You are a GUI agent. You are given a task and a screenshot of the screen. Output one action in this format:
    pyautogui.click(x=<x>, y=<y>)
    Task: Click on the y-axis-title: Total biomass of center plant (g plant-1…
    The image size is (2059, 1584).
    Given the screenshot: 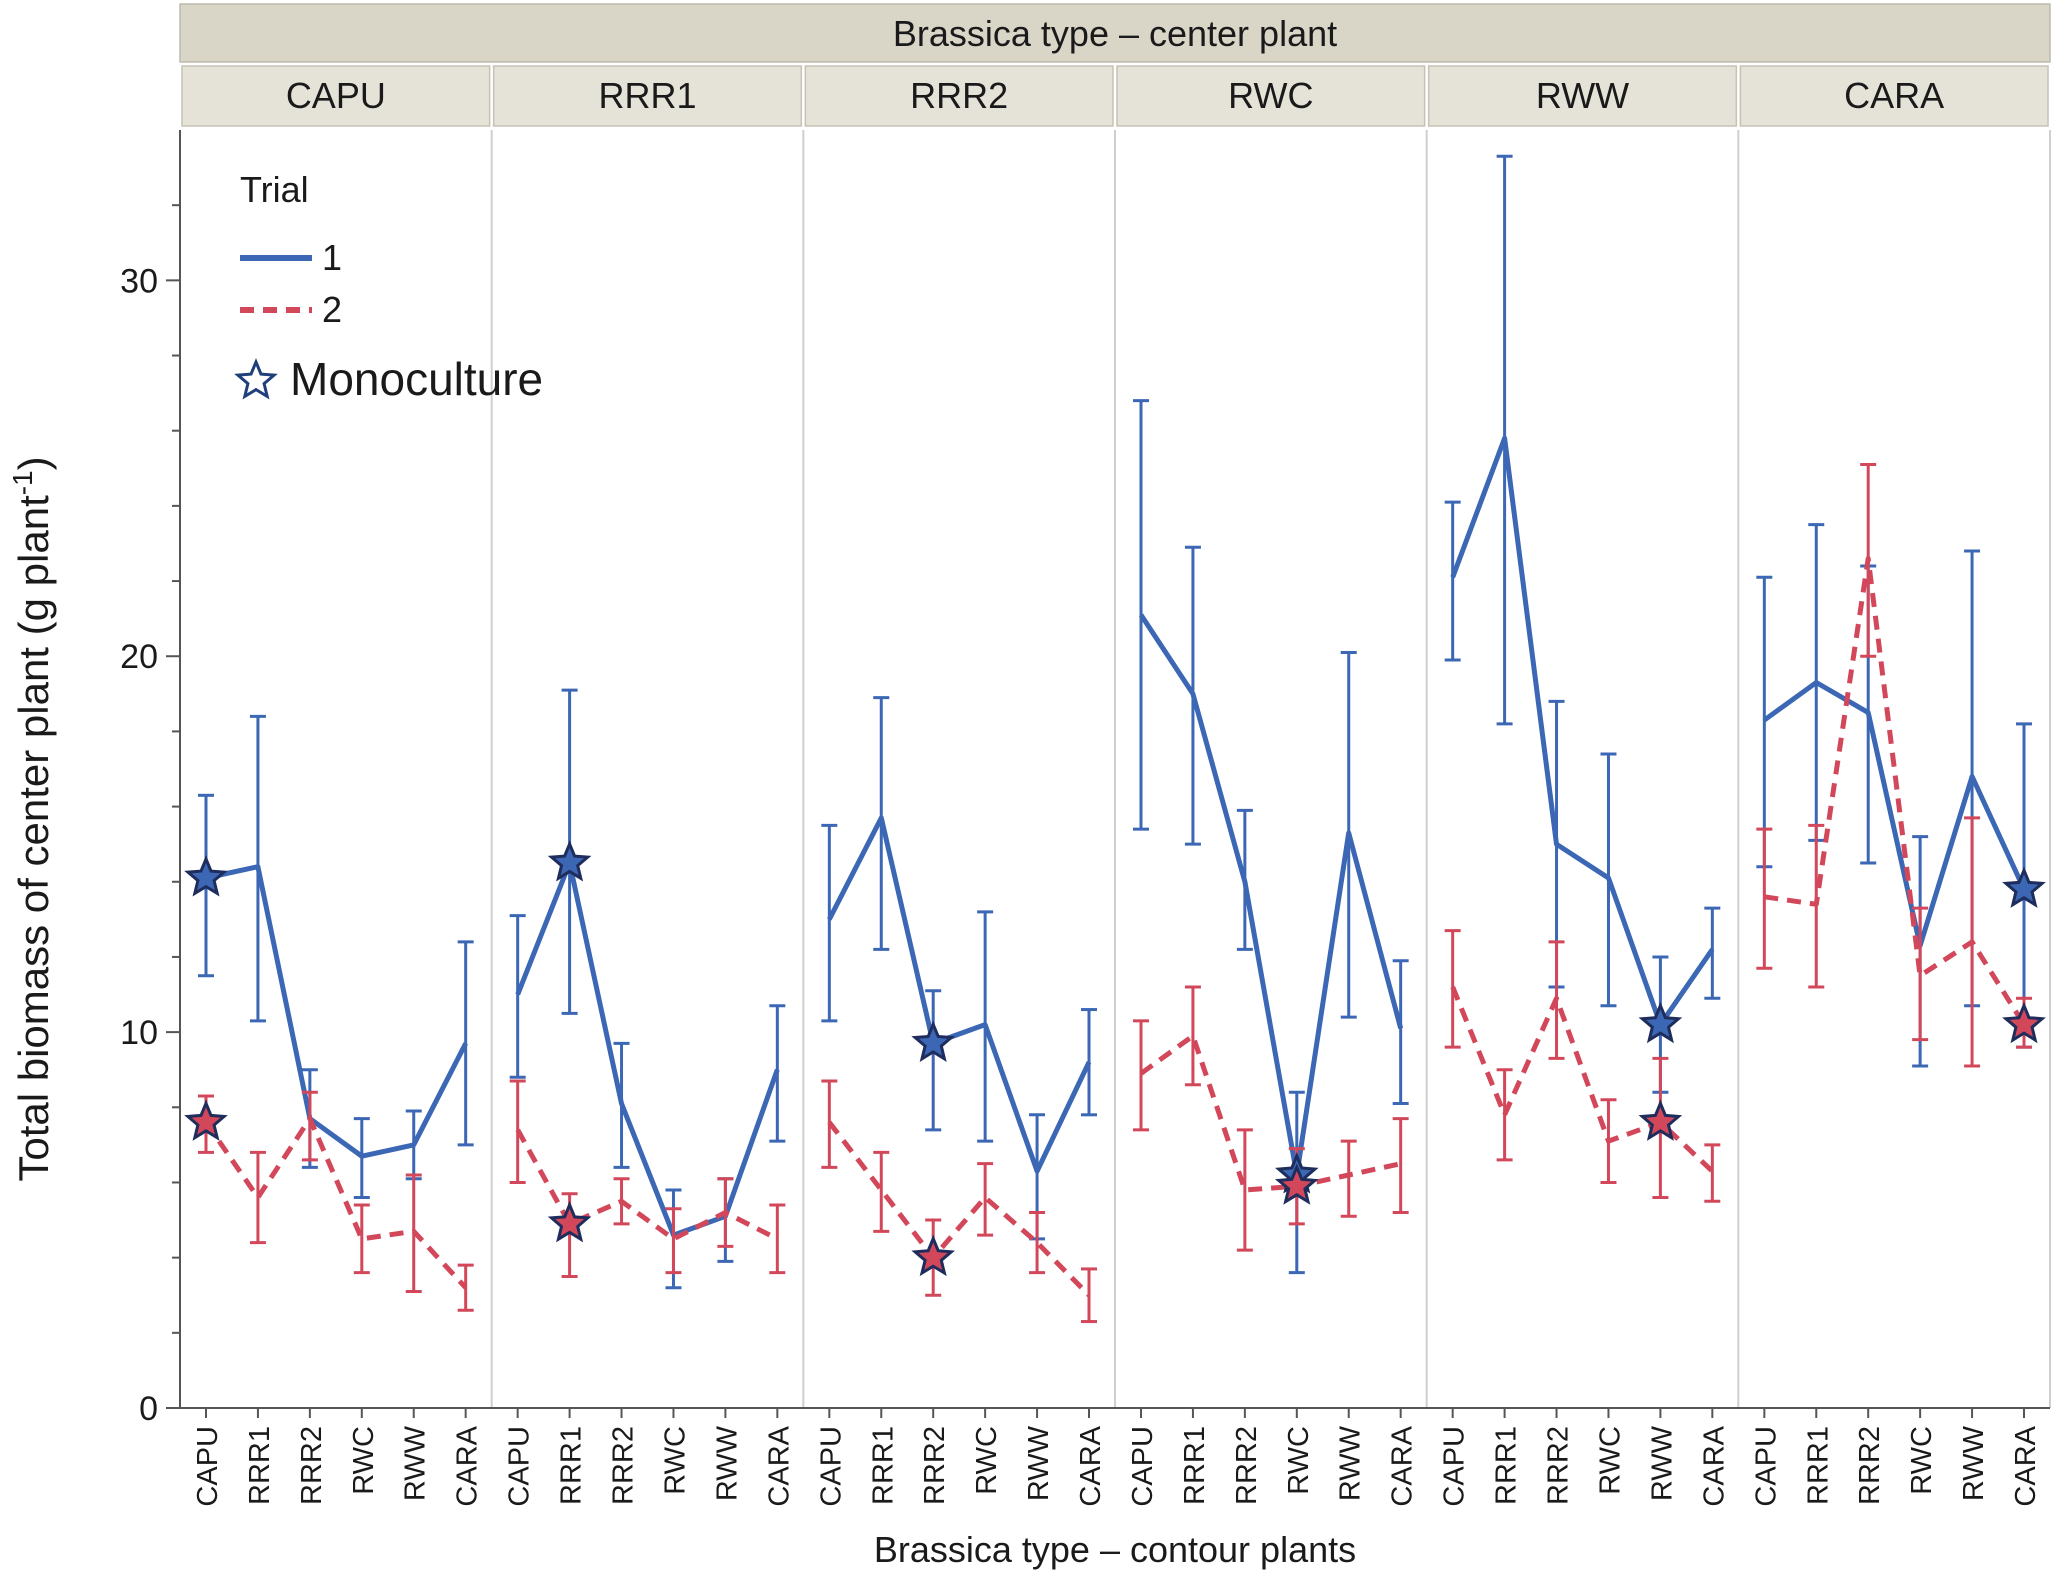 What is the action you would take?
    pyautogui.click(x=32, y=818)
    